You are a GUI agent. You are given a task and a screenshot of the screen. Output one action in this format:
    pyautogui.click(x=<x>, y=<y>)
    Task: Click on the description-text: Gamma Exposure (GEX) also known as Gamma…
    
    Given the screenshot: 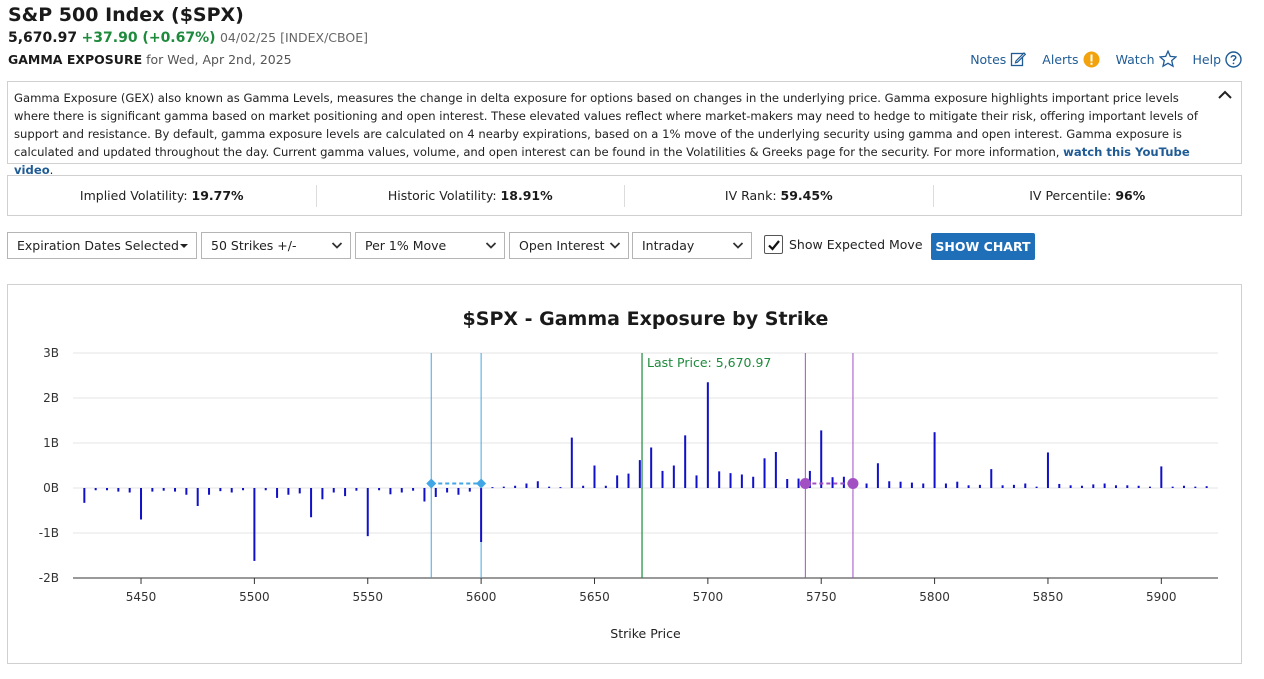 What is the action you would take?
    pyautogui.click(x=606, y=125)
    